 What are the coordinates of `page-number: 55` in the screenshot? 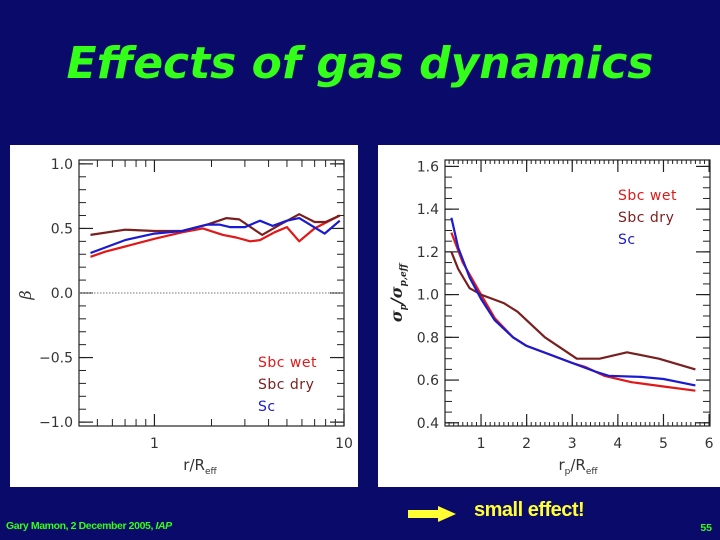 It's located at (706, 528).